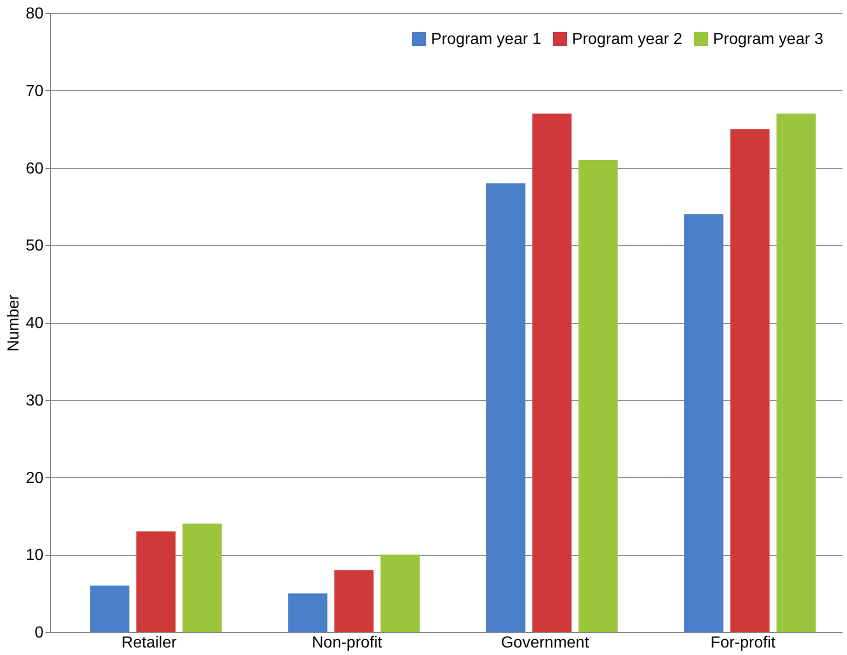 The width and height of the screenshot is (847, 655). I want to click on legend-label: Program year 3, so click(768, 39).